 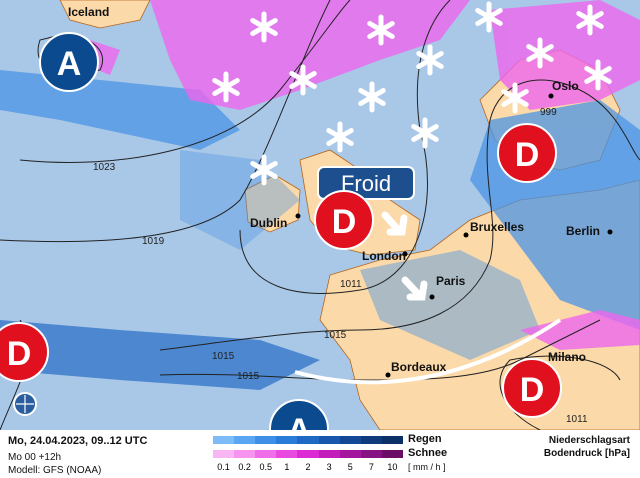 I want to click on snow-label: Schnee, so click(x=428, y=453).